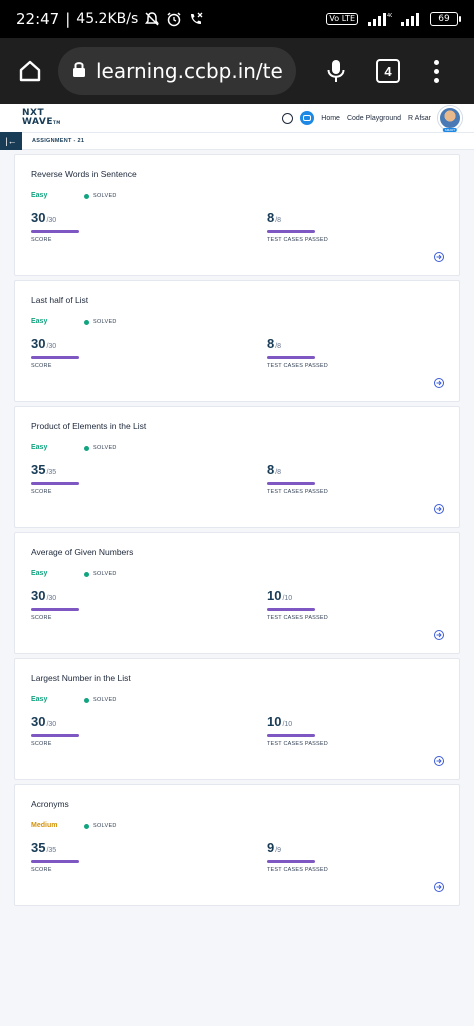 This screenshot has height=1026, width=474. Describe the element at coordinates (81, 678) in the screenshot. I see `question-title: Largest Number in the List` at that location.